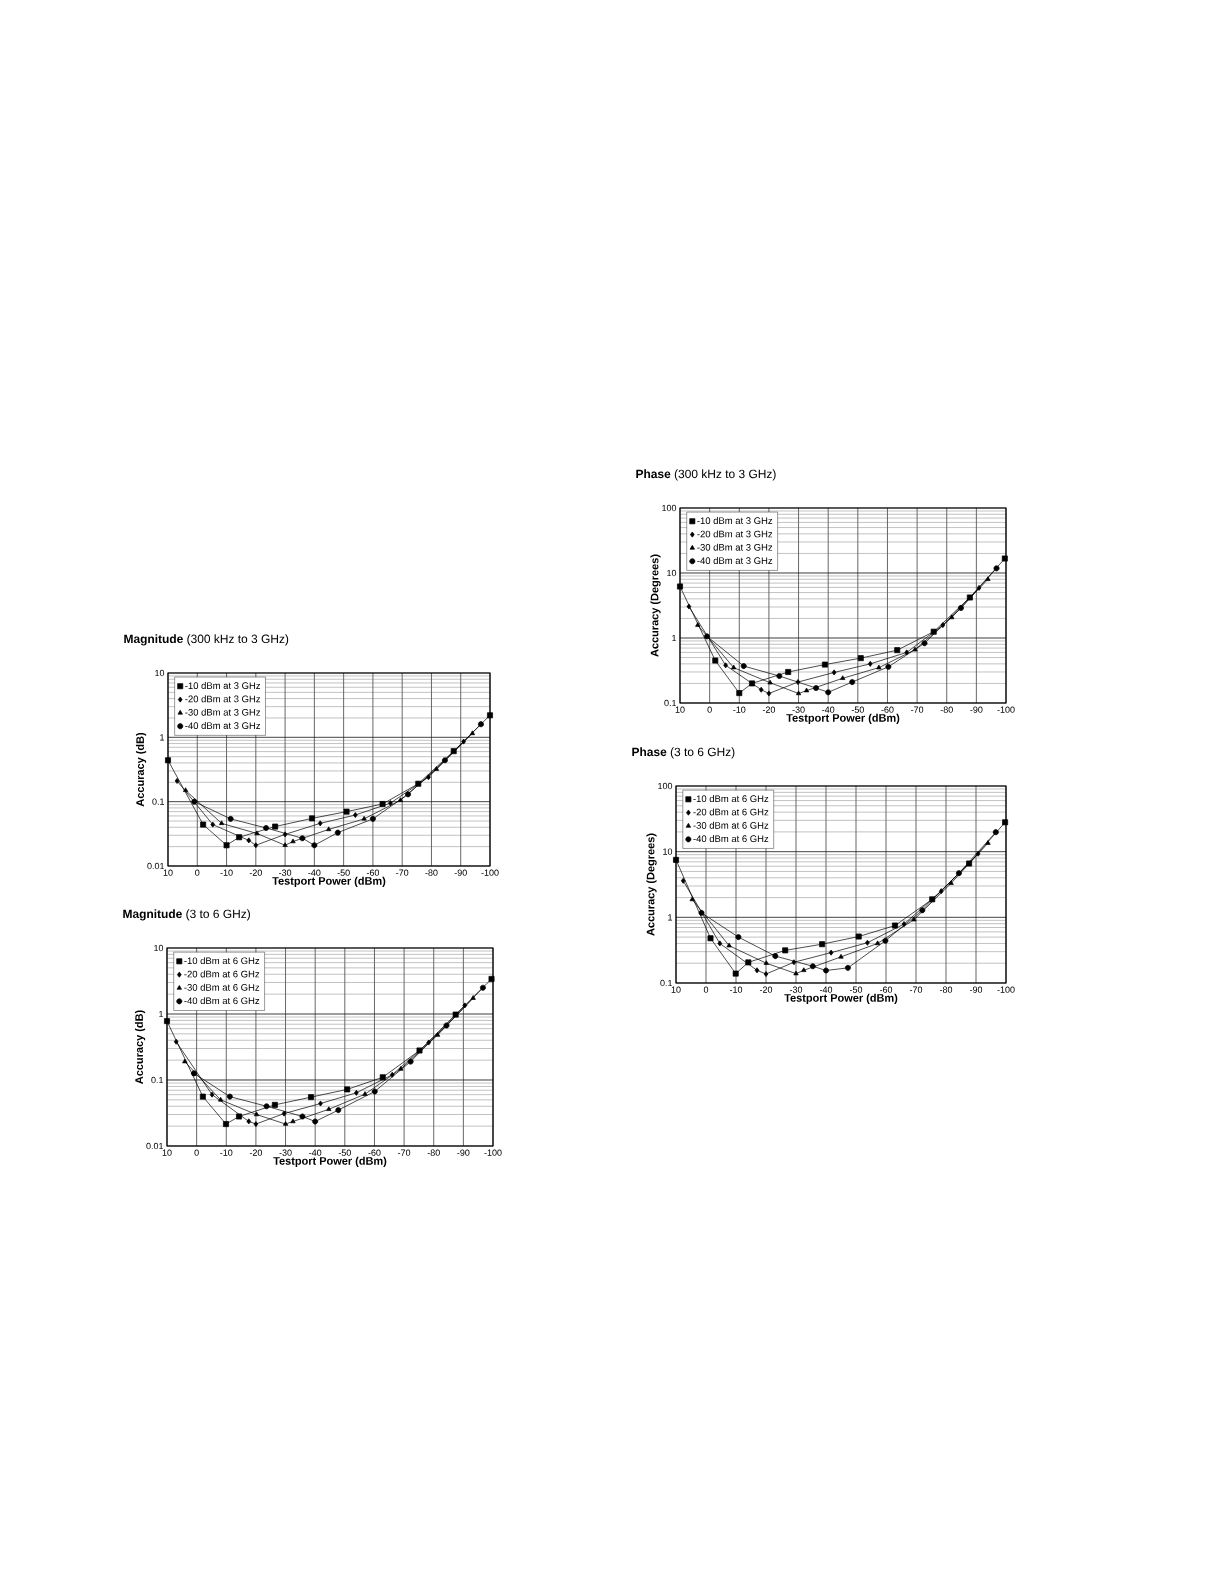 This screenshot has width=1224, height=1584. Describe the element at coordinates (206, 640) in the screenshot. I see `chart-title: Magnitude (300 kHz to 3 GHz)` at that location.